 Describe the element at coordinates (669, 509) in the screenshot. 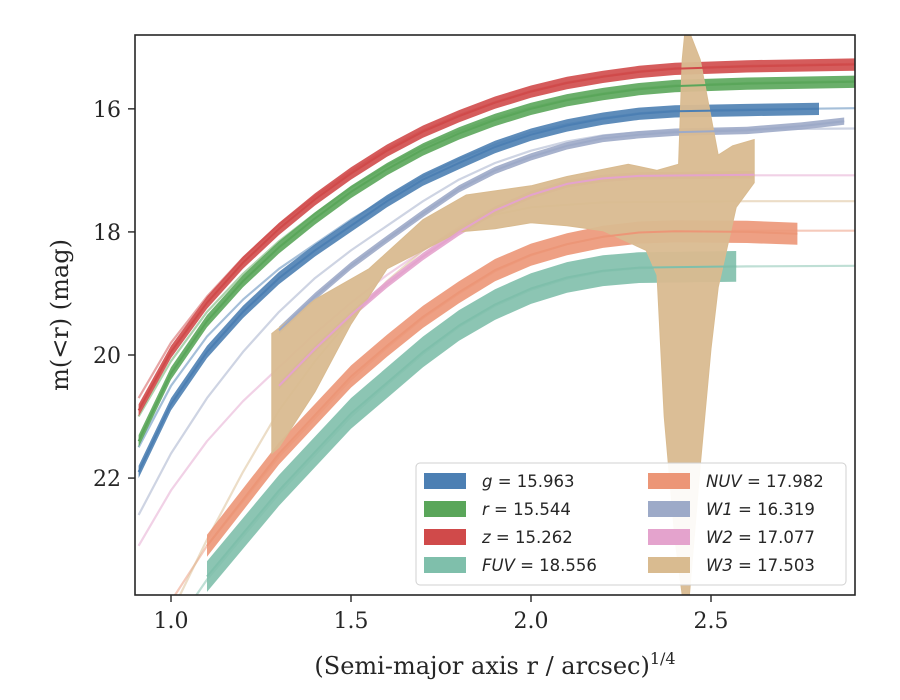

I see `legend-swatch-w1` at that location.